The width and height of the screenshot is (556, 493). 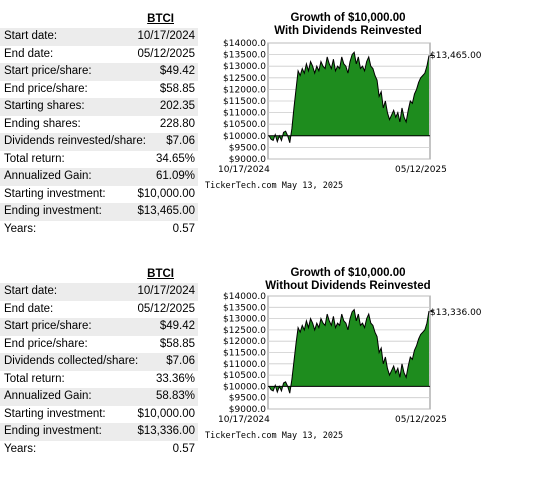 I want to click on stat-value: 202.35, so click(x=177, y=106).